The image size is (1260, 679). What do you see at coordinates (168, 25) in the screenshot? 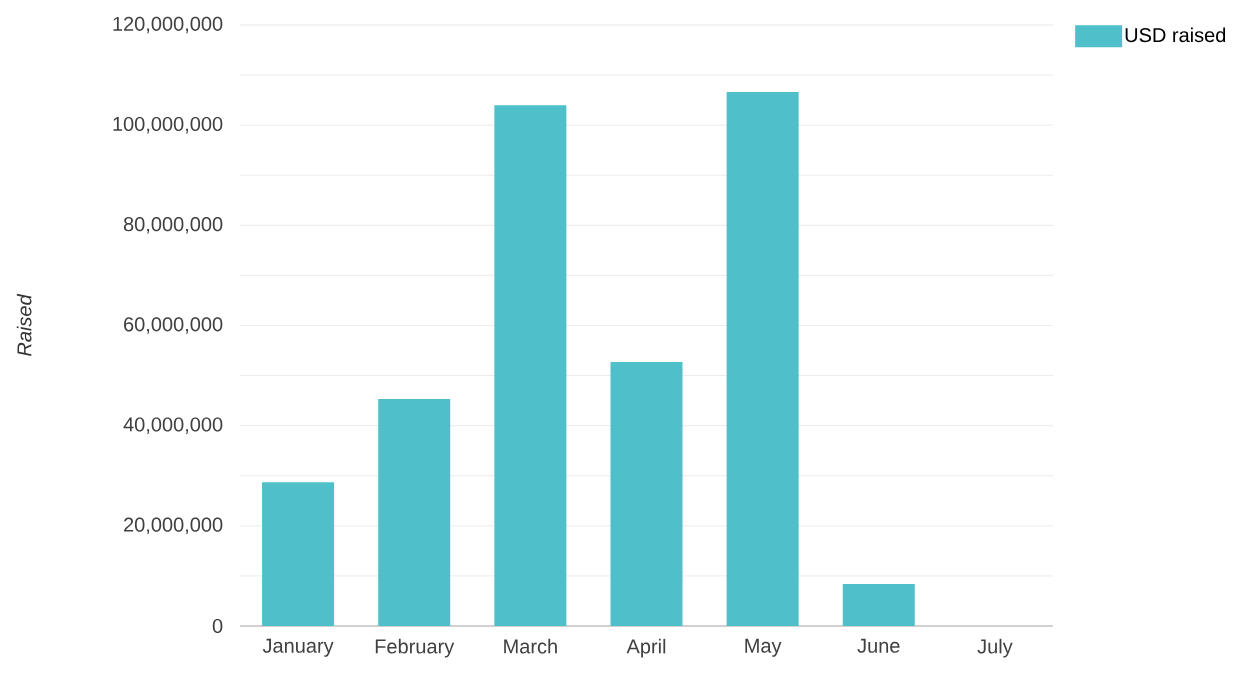
I see `y-tick-label: 120,000,000` at bounding box center [168, 25].